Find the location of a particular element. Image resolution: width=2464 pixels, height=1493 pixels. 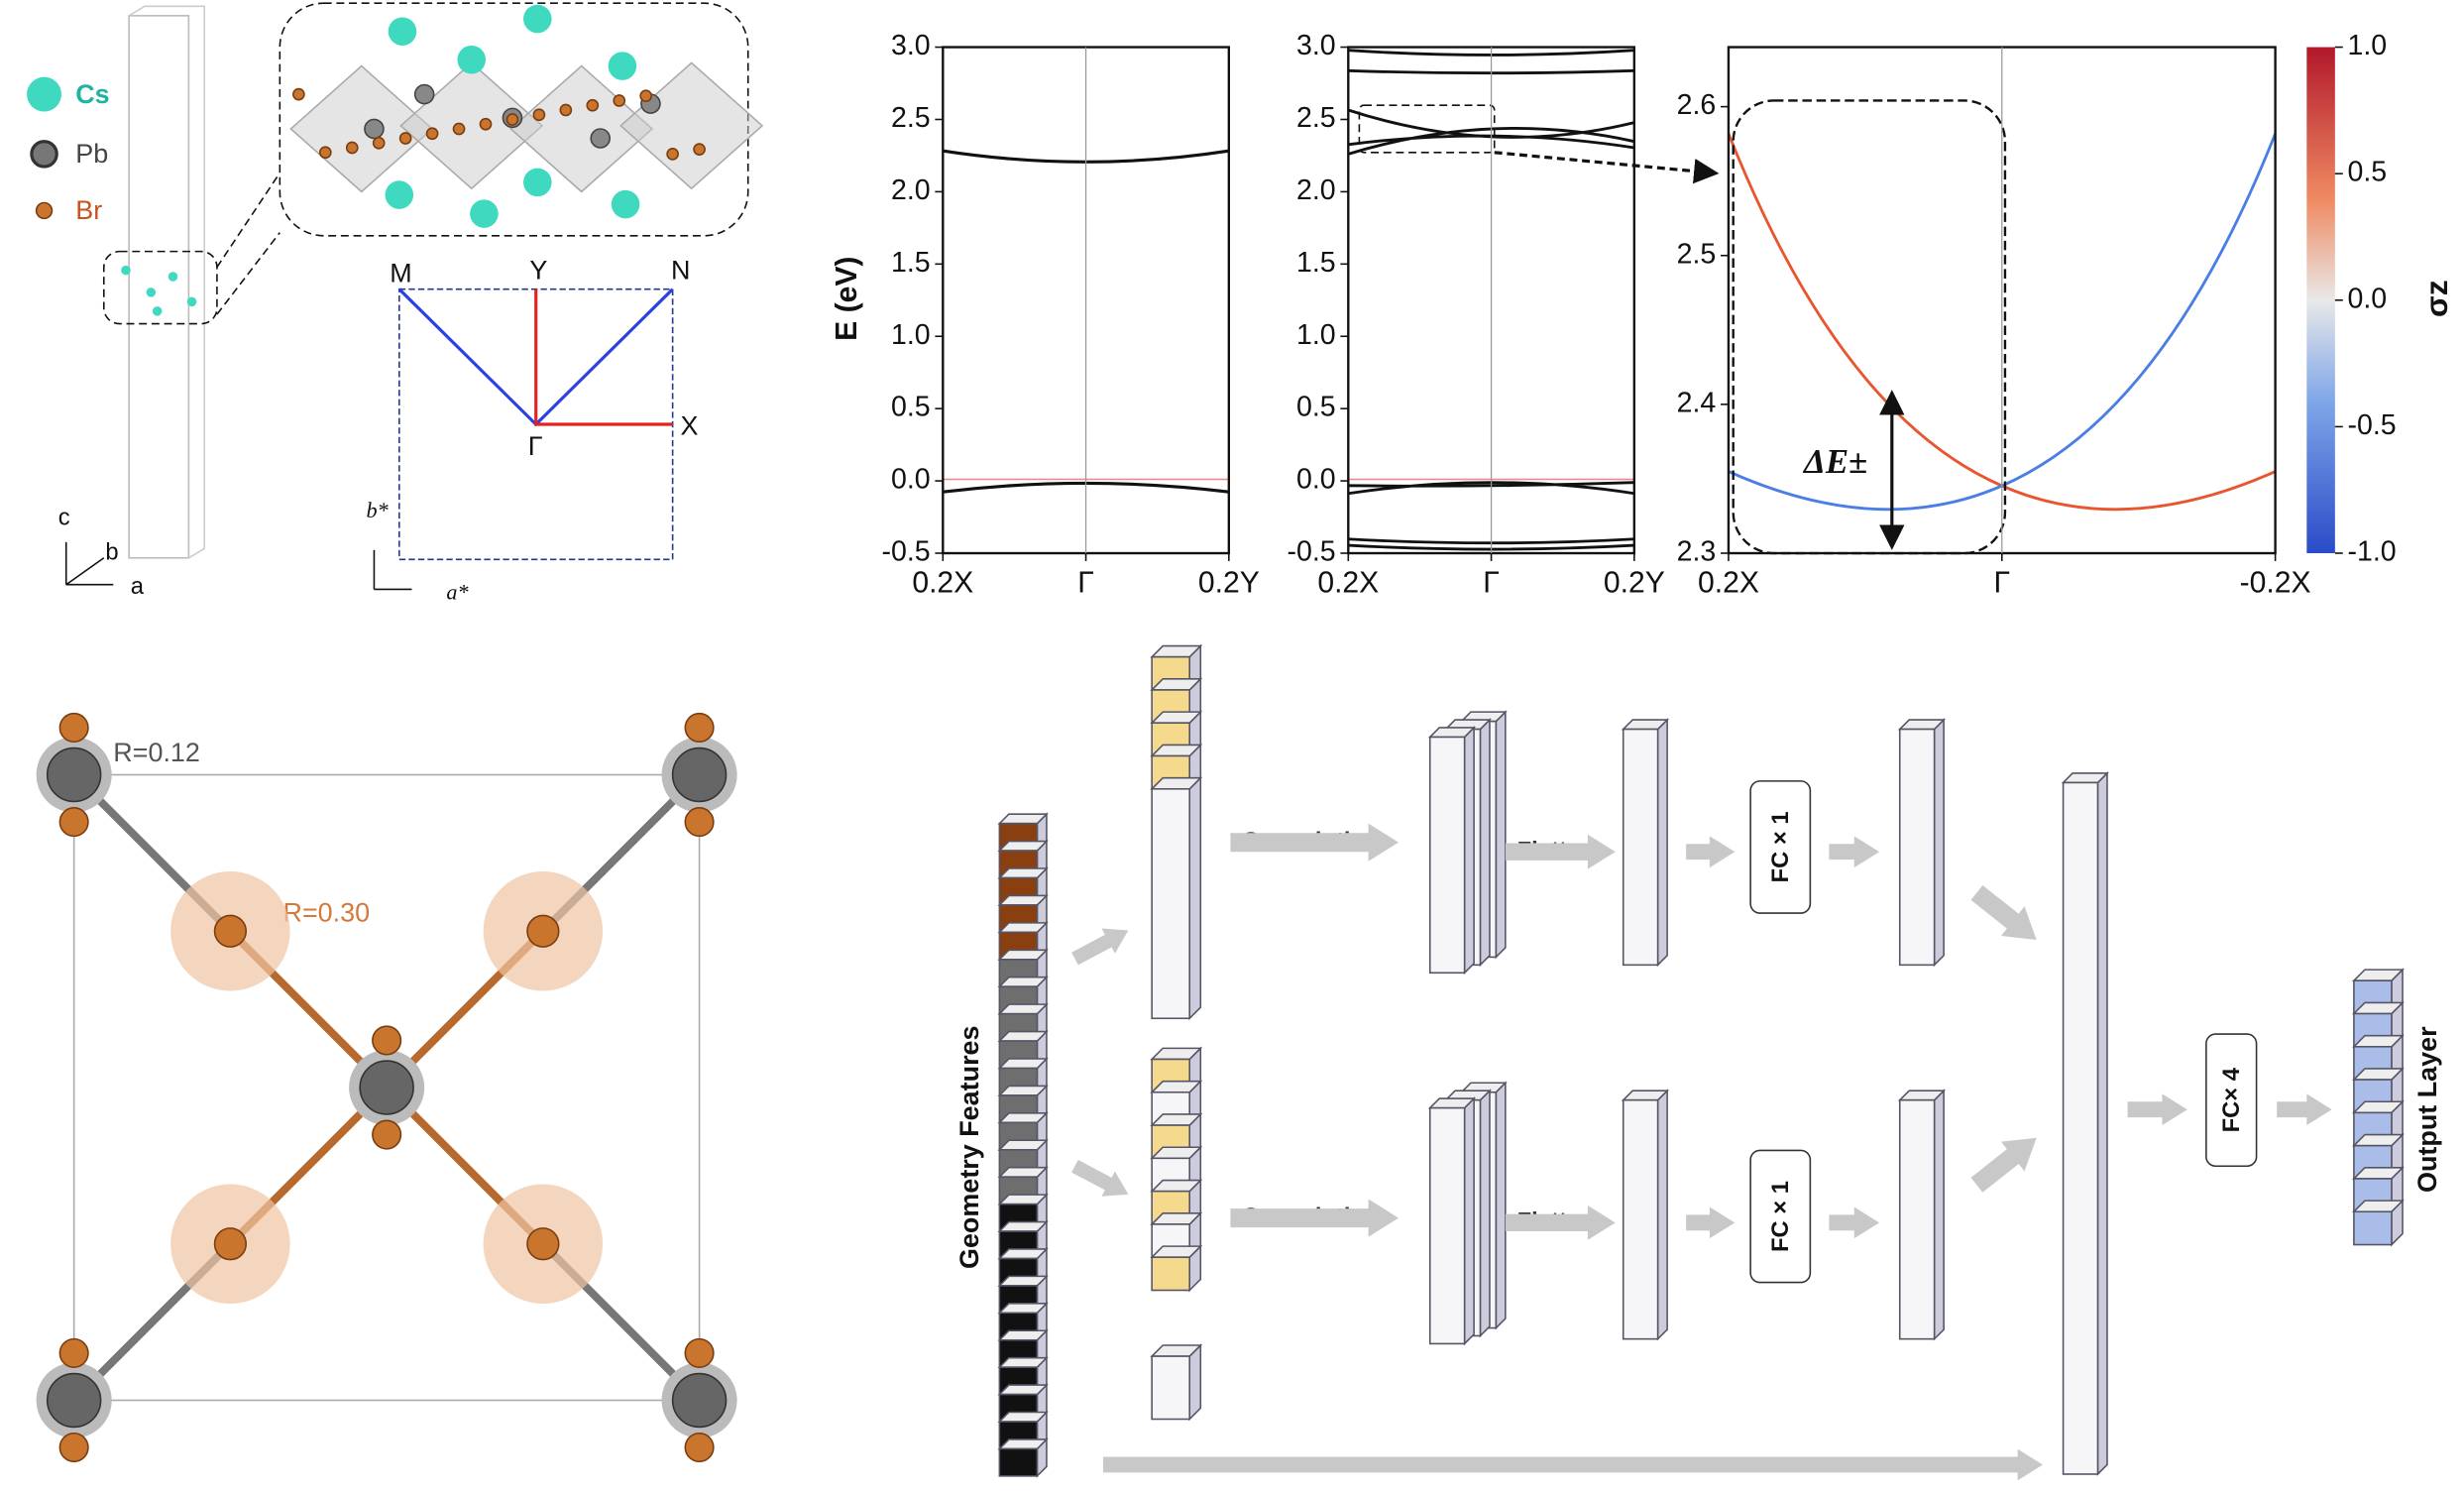

pb-atom is located at coordinates (74, 1400).